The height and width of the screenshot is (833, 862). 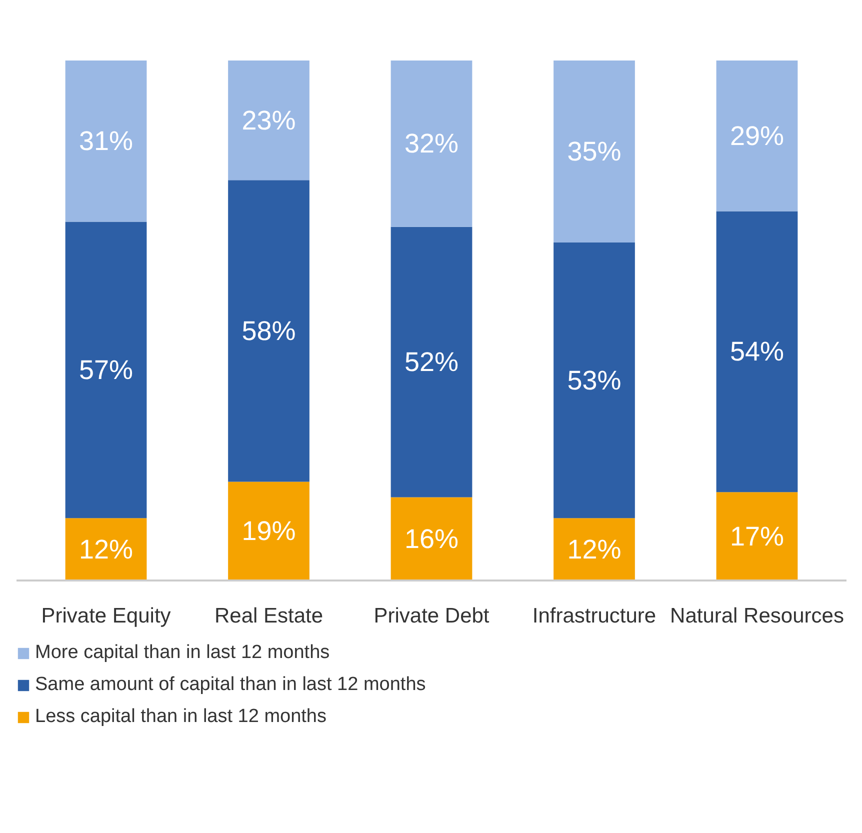 I want to click on x-tick-label: Real Estate, so click(x=269, y=616).